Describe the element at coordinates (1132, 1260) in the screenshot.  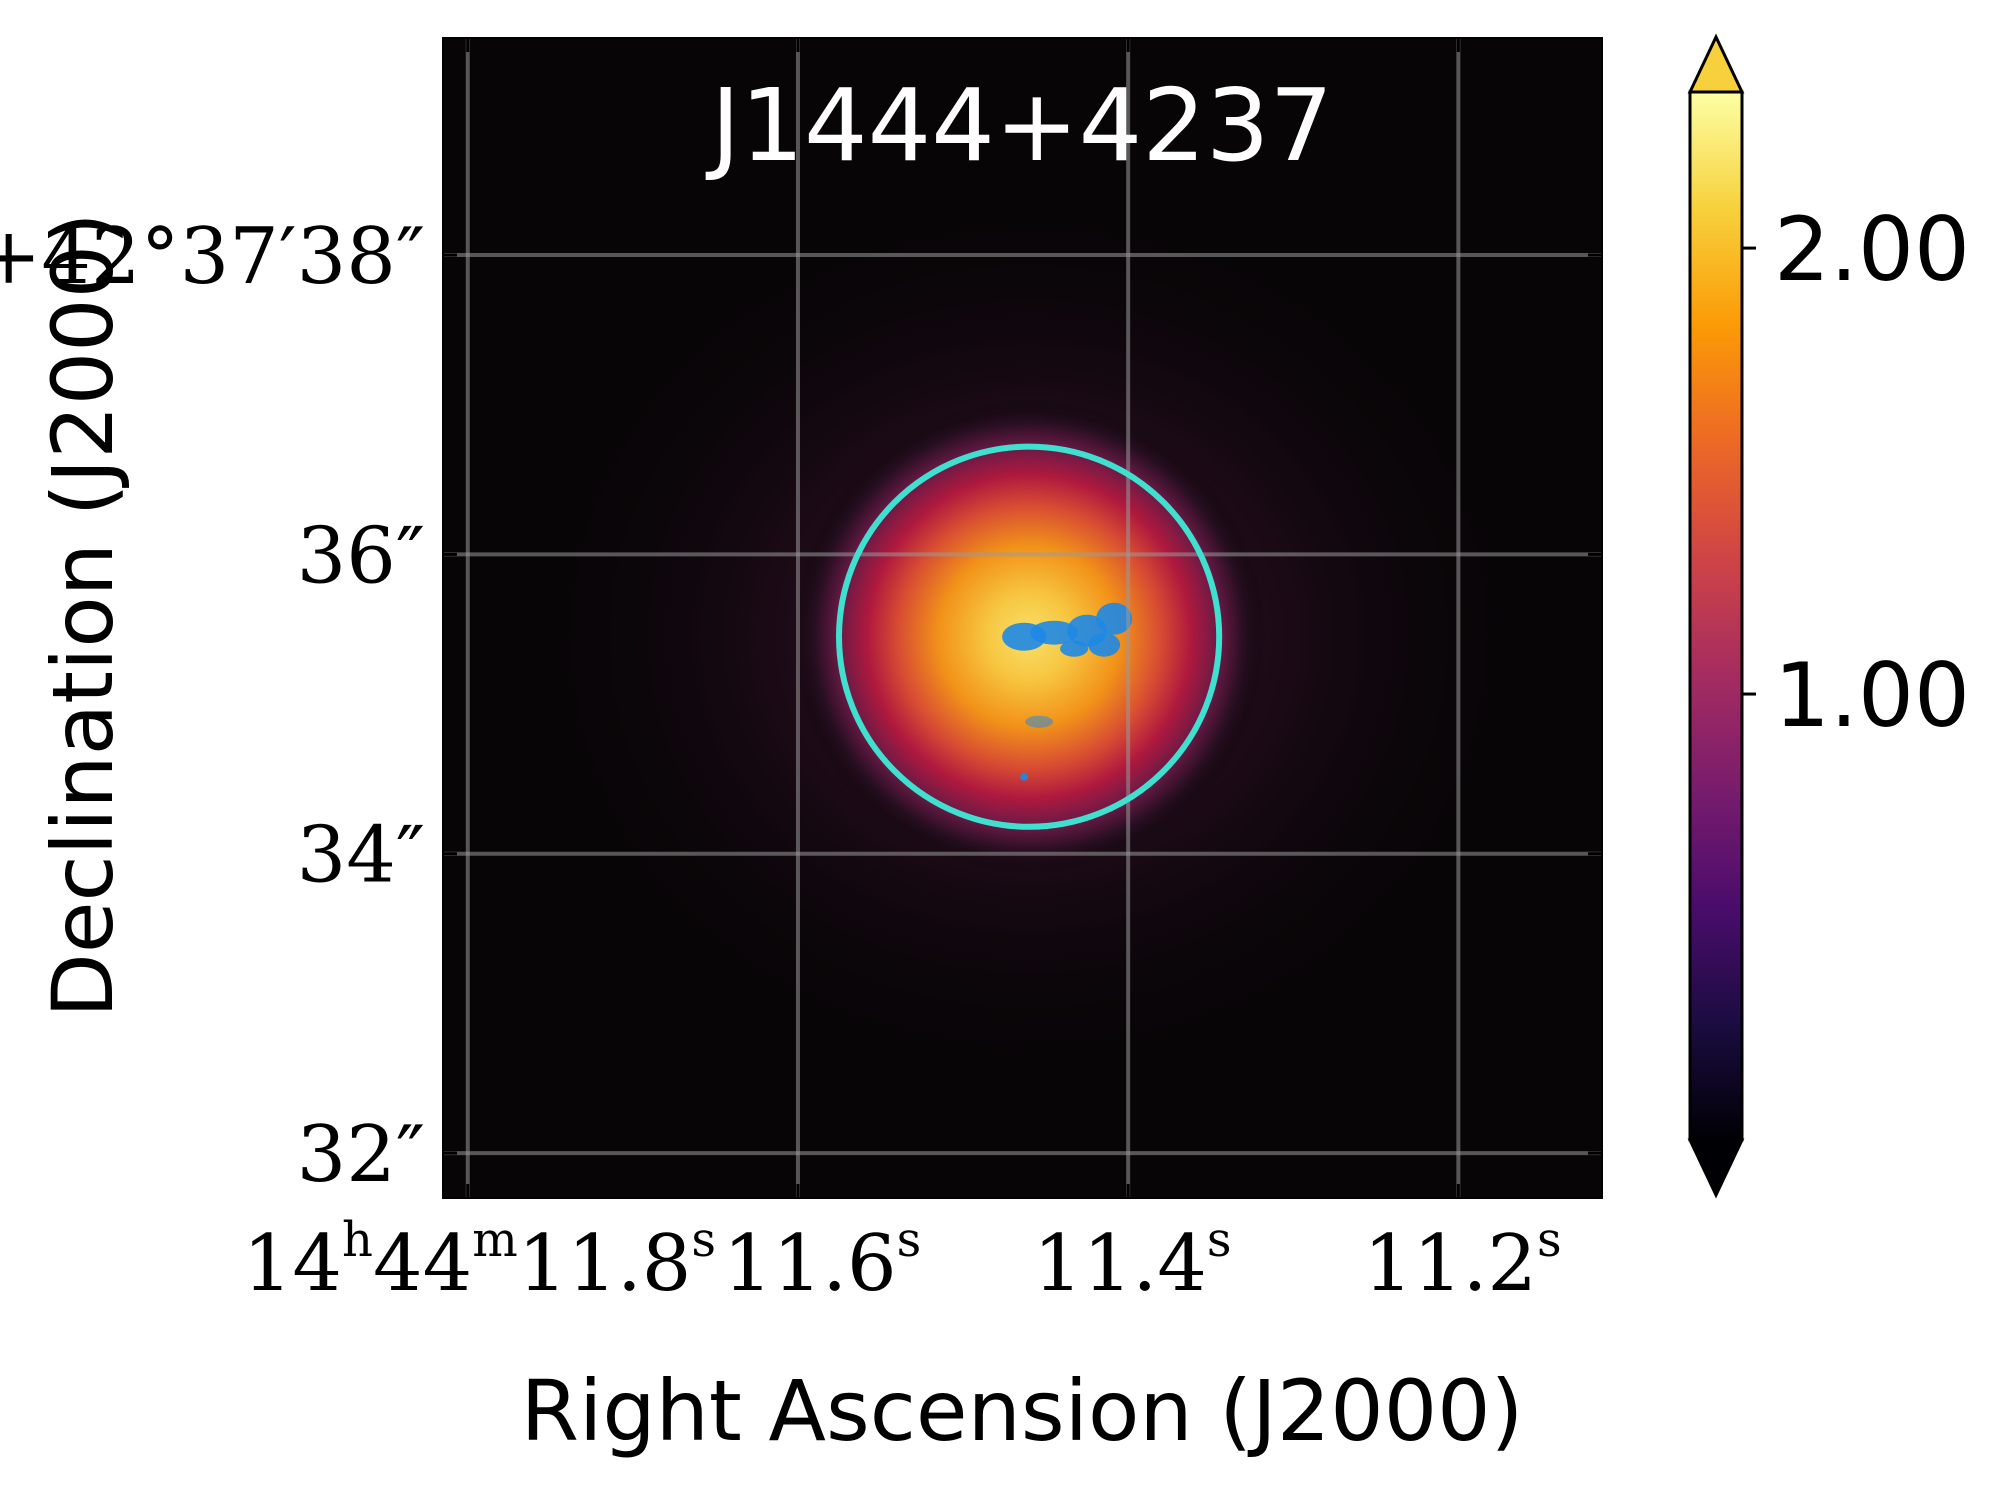
I see `x-tick-label: 11.4s` at that location.